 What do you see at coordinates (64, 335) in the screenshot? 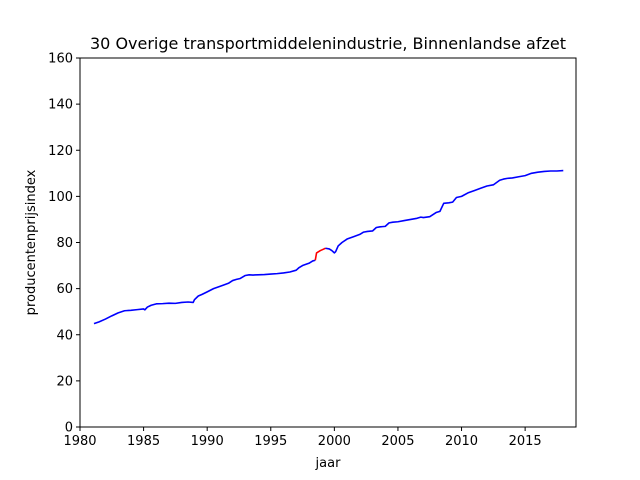
I see `y-tick-label: 40` at bounding box center [64, 335].